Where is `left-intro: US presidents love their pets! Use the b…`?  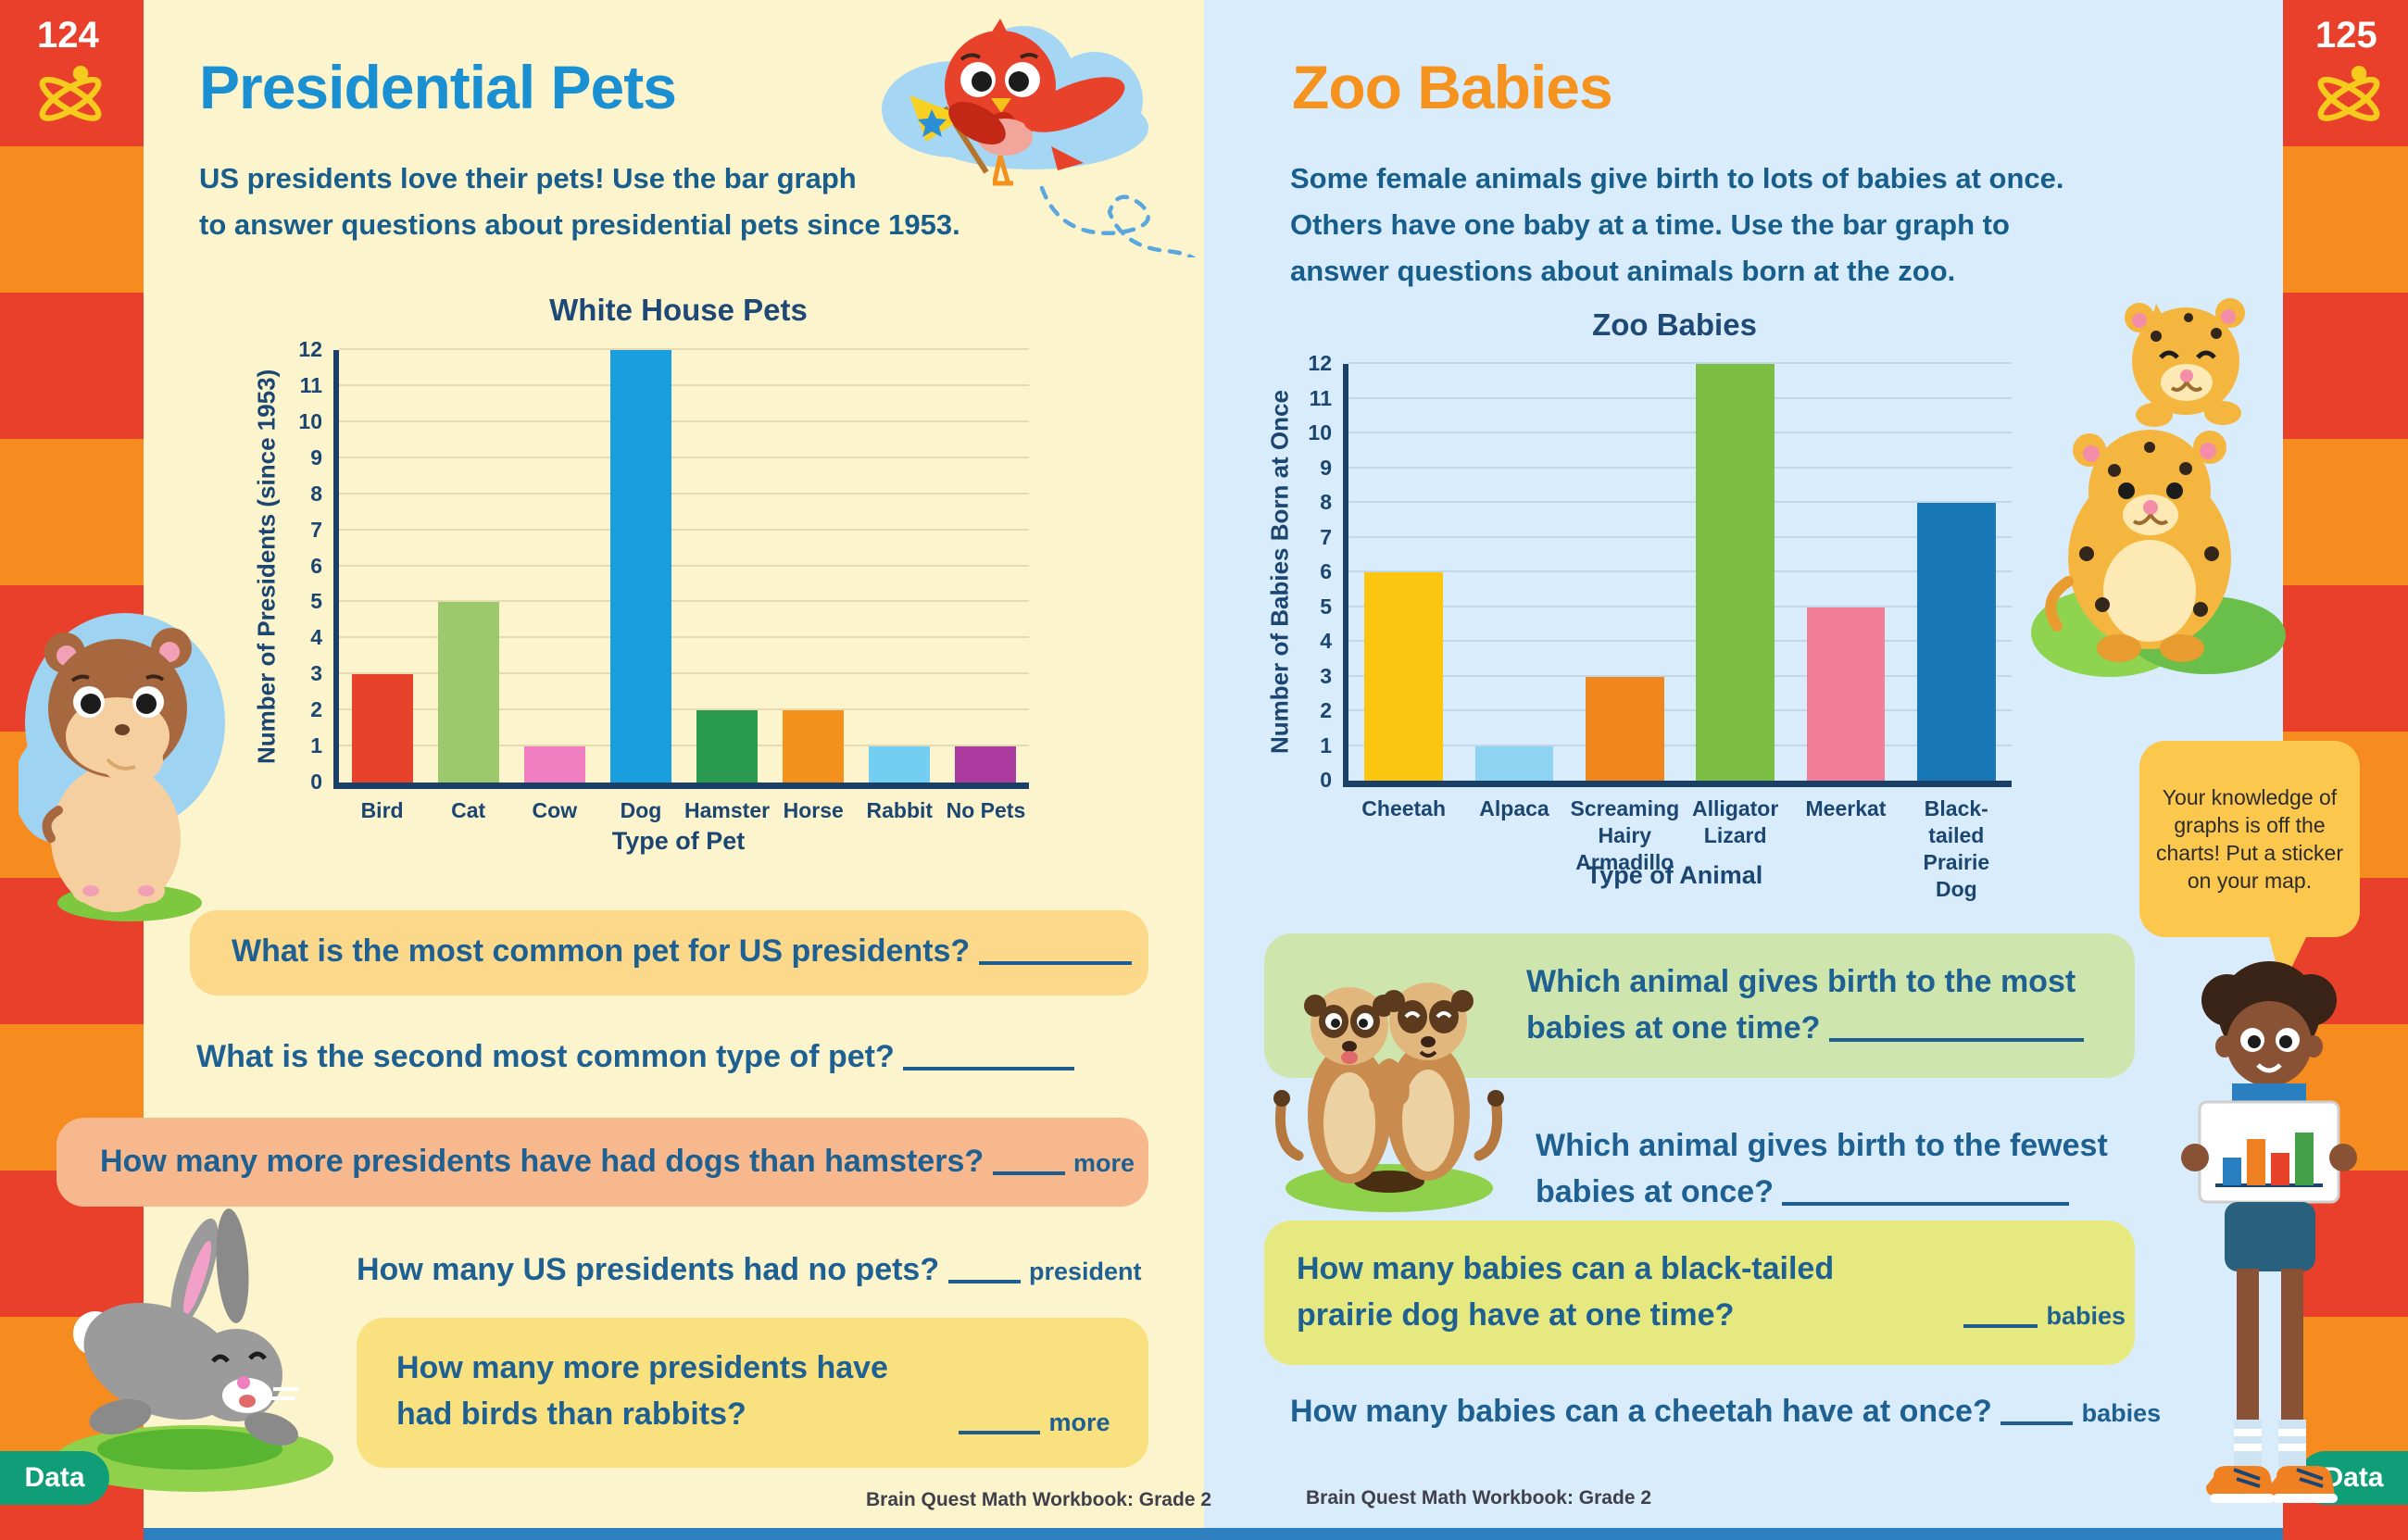
left-intro: US presidents love their pets! Use the b… is located at coordinates (579, 202).